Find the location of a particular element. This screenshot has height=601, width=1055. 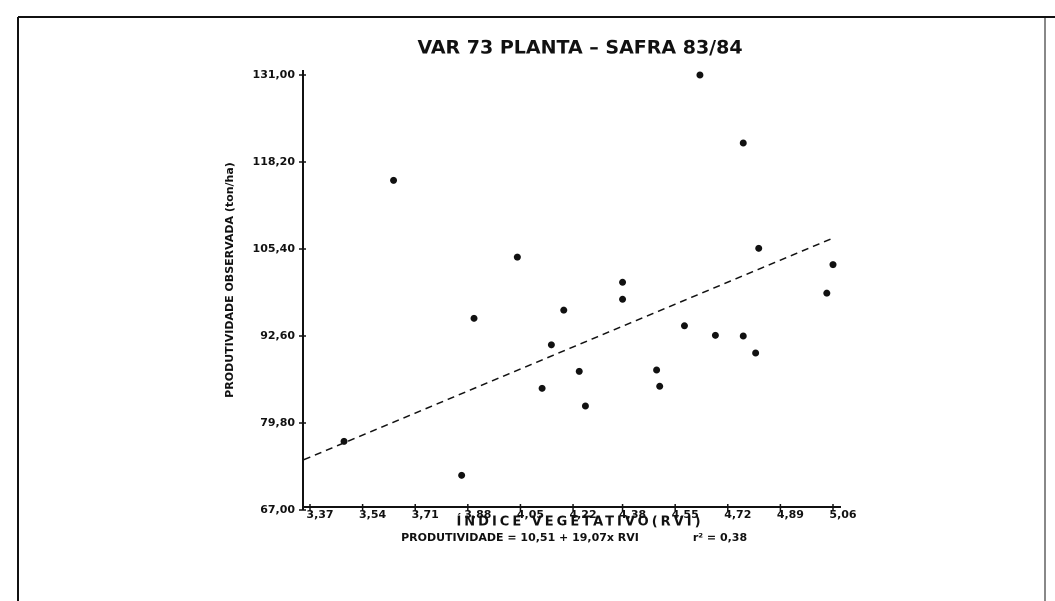

y-tick-label: 118,20 is located at coordinates (274, 161).